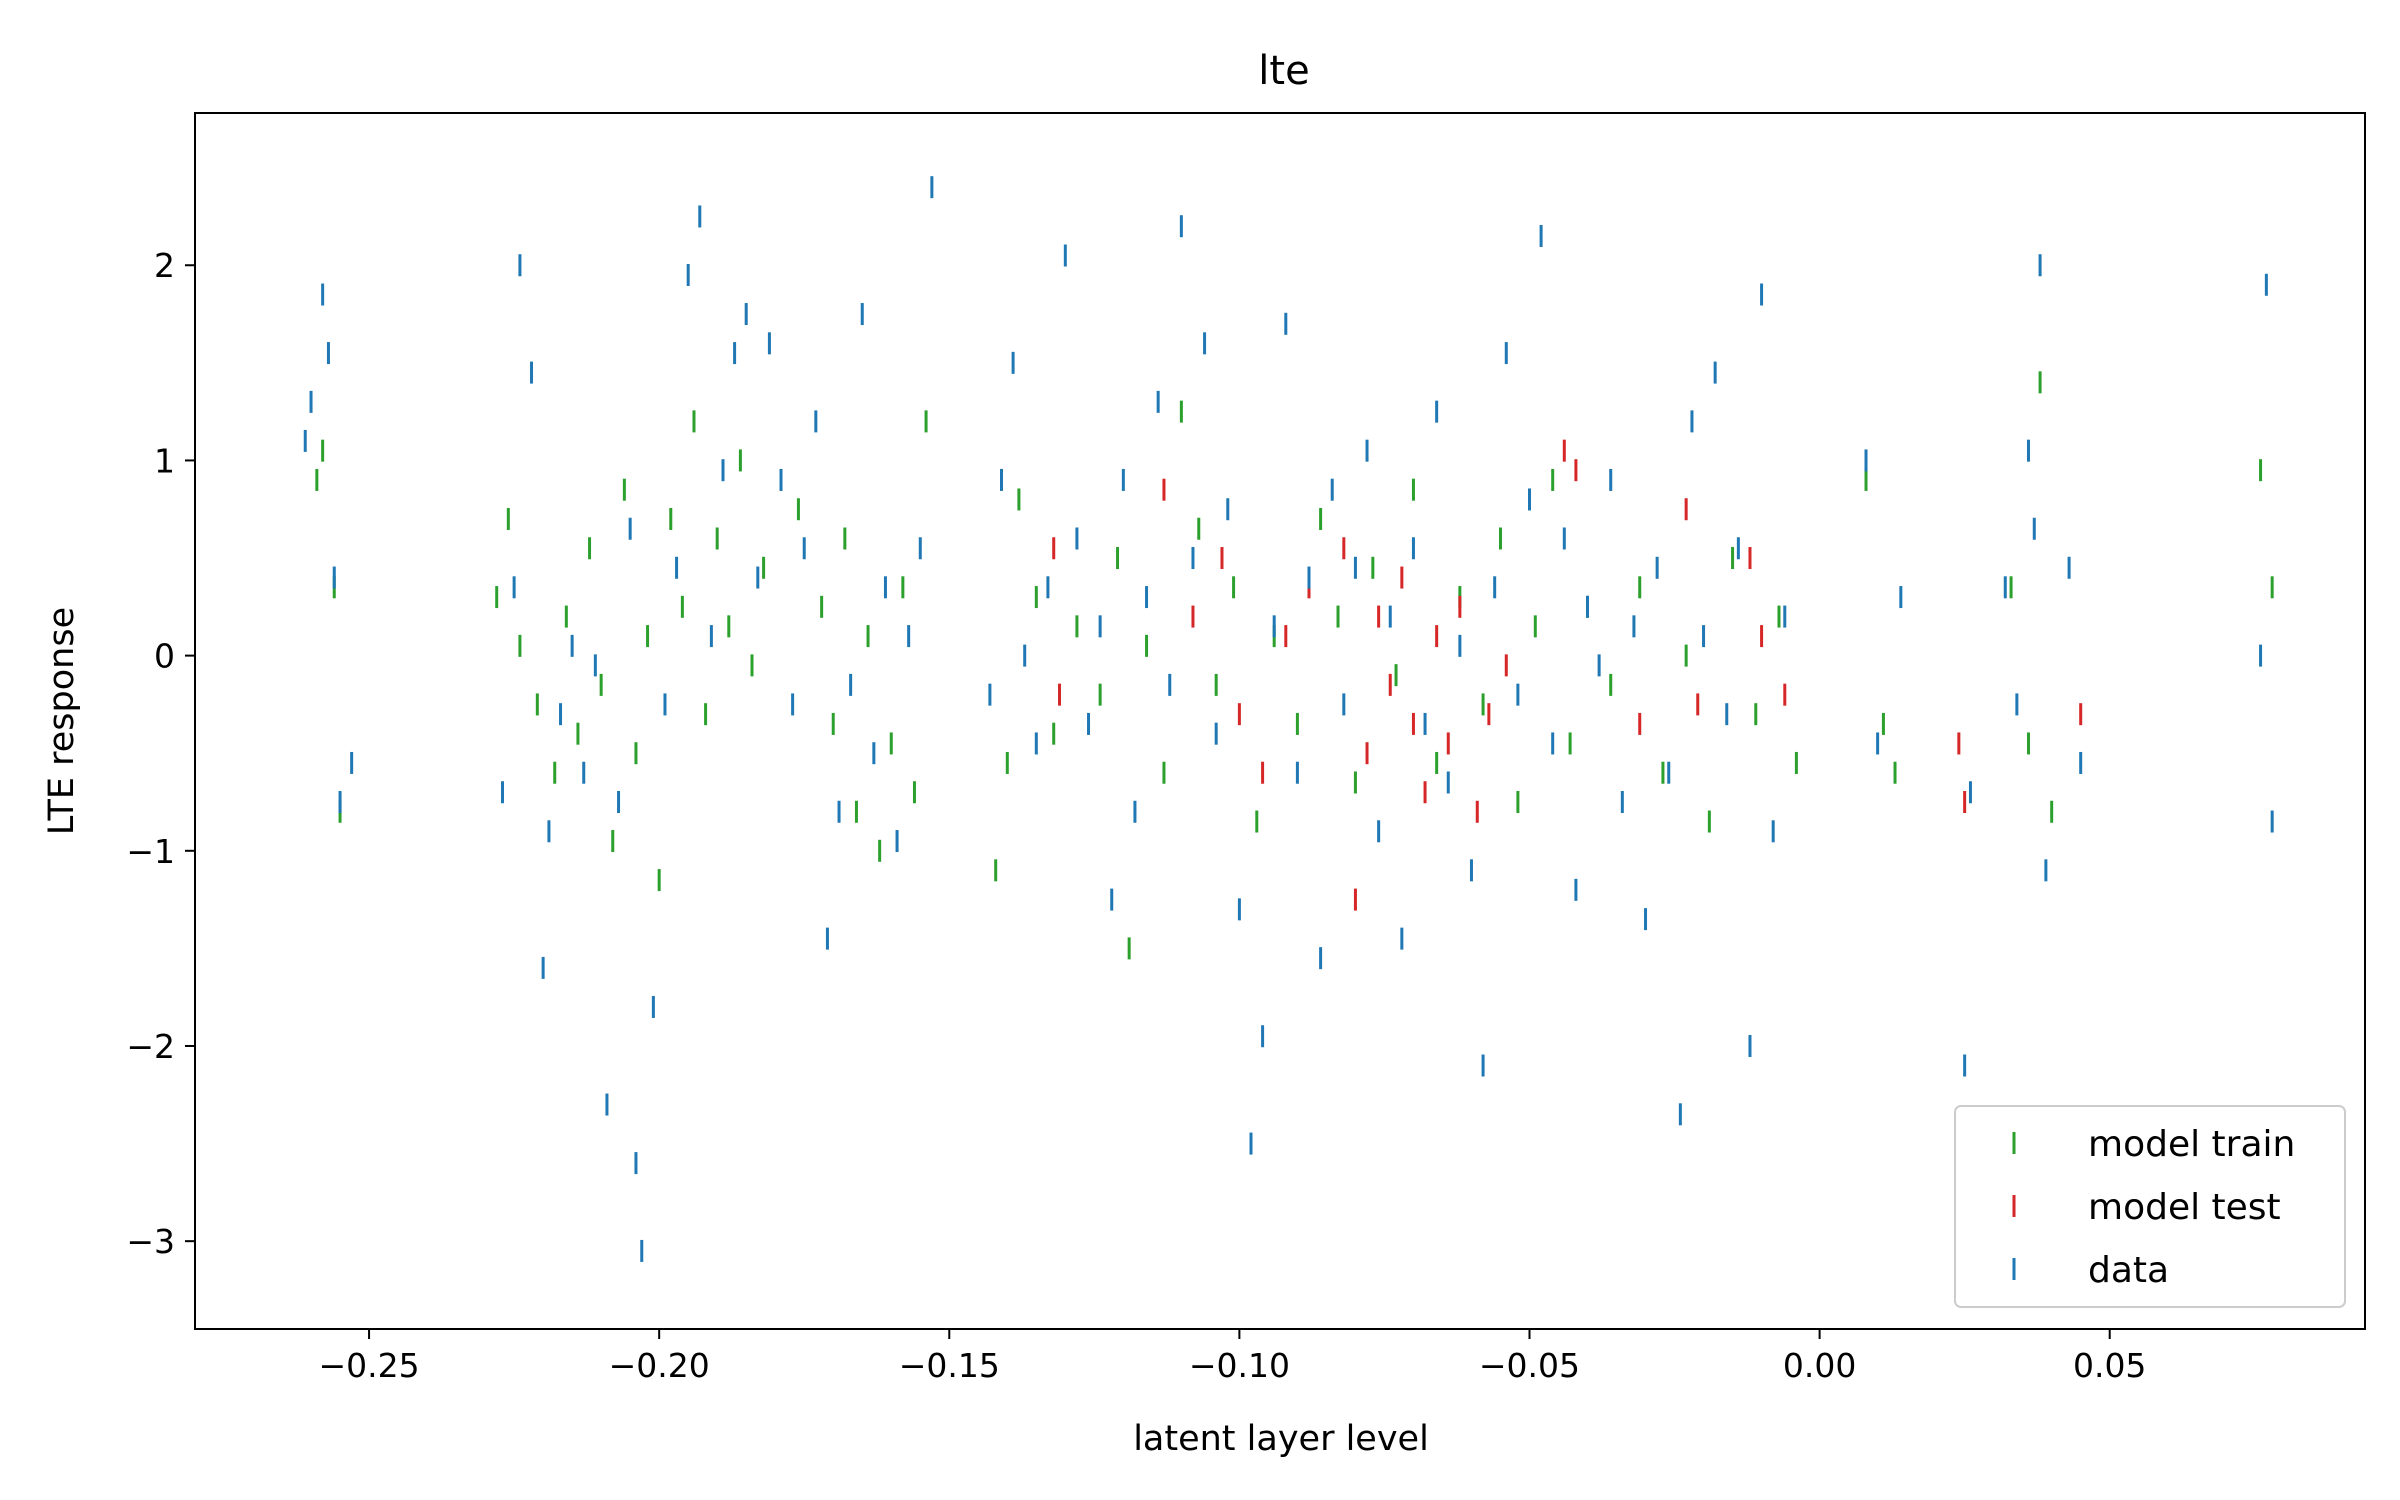 The image size is (2400, 1500). What do you see at coordinates (1281, 1439) in the screenshot?
I see `x-axis-label: latent layer level` at bounding box center [1281, 1439].